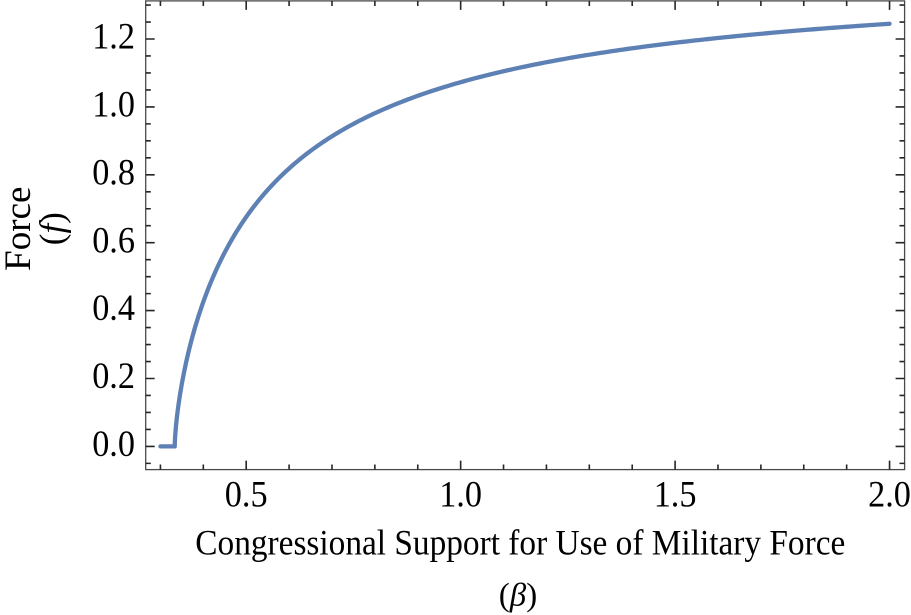 Image resolution: width=911 pixels, height=615 pixels. I want to click on svg-text: 0.5, so click(246, 494).